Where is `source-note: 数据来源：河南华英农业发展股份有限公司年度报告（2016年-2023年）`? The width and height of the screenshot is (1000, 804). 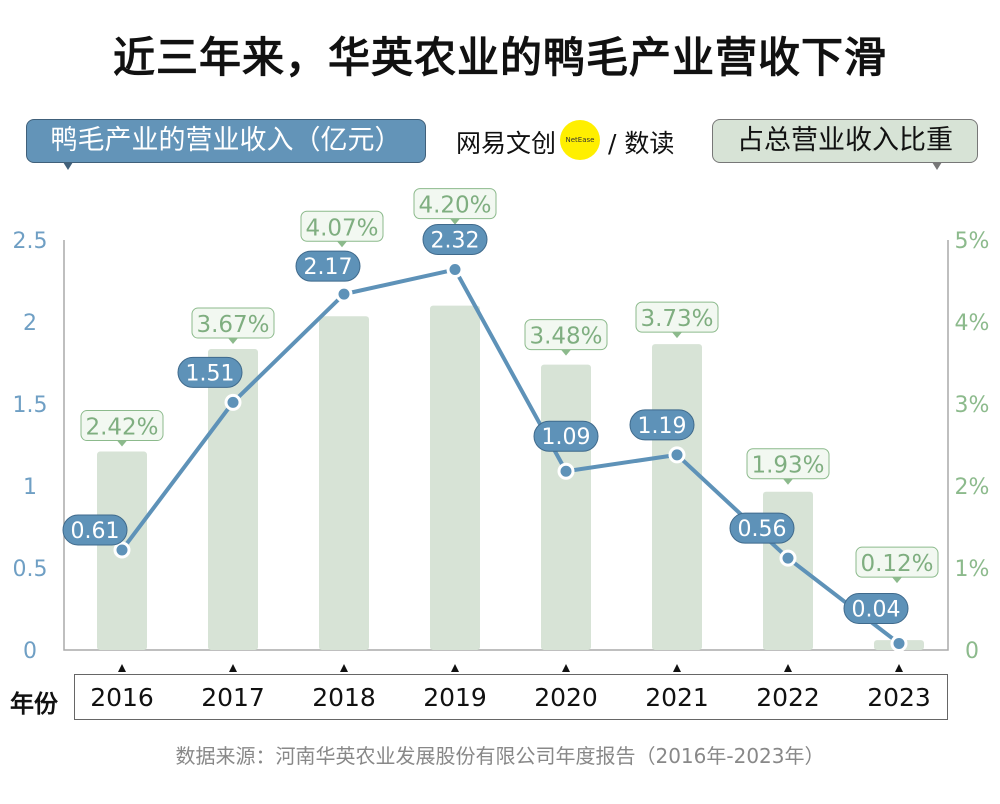
source-note: 数据来源：河南华英农业发展股份有限公司年度报告（2016年-2023年） is located at coordinates (500, 756).